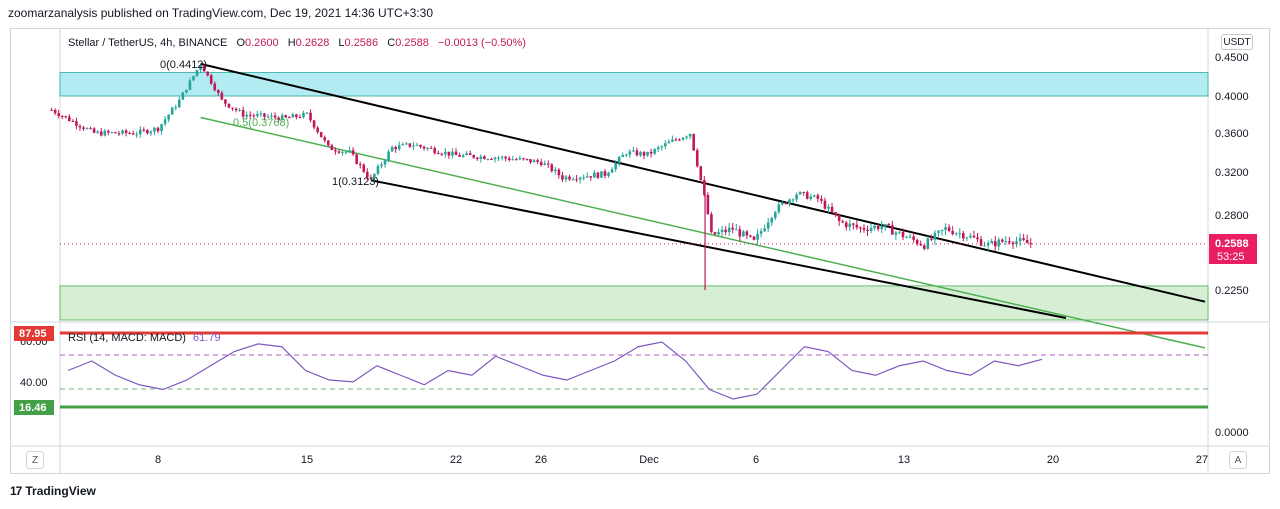 Image resolution: width=1280 pixels, height=509 pixels. What do you see at coordinates (541, 460) in the screenshot?
I see `time-tick-3: 26` at bounding box center [541, 460].